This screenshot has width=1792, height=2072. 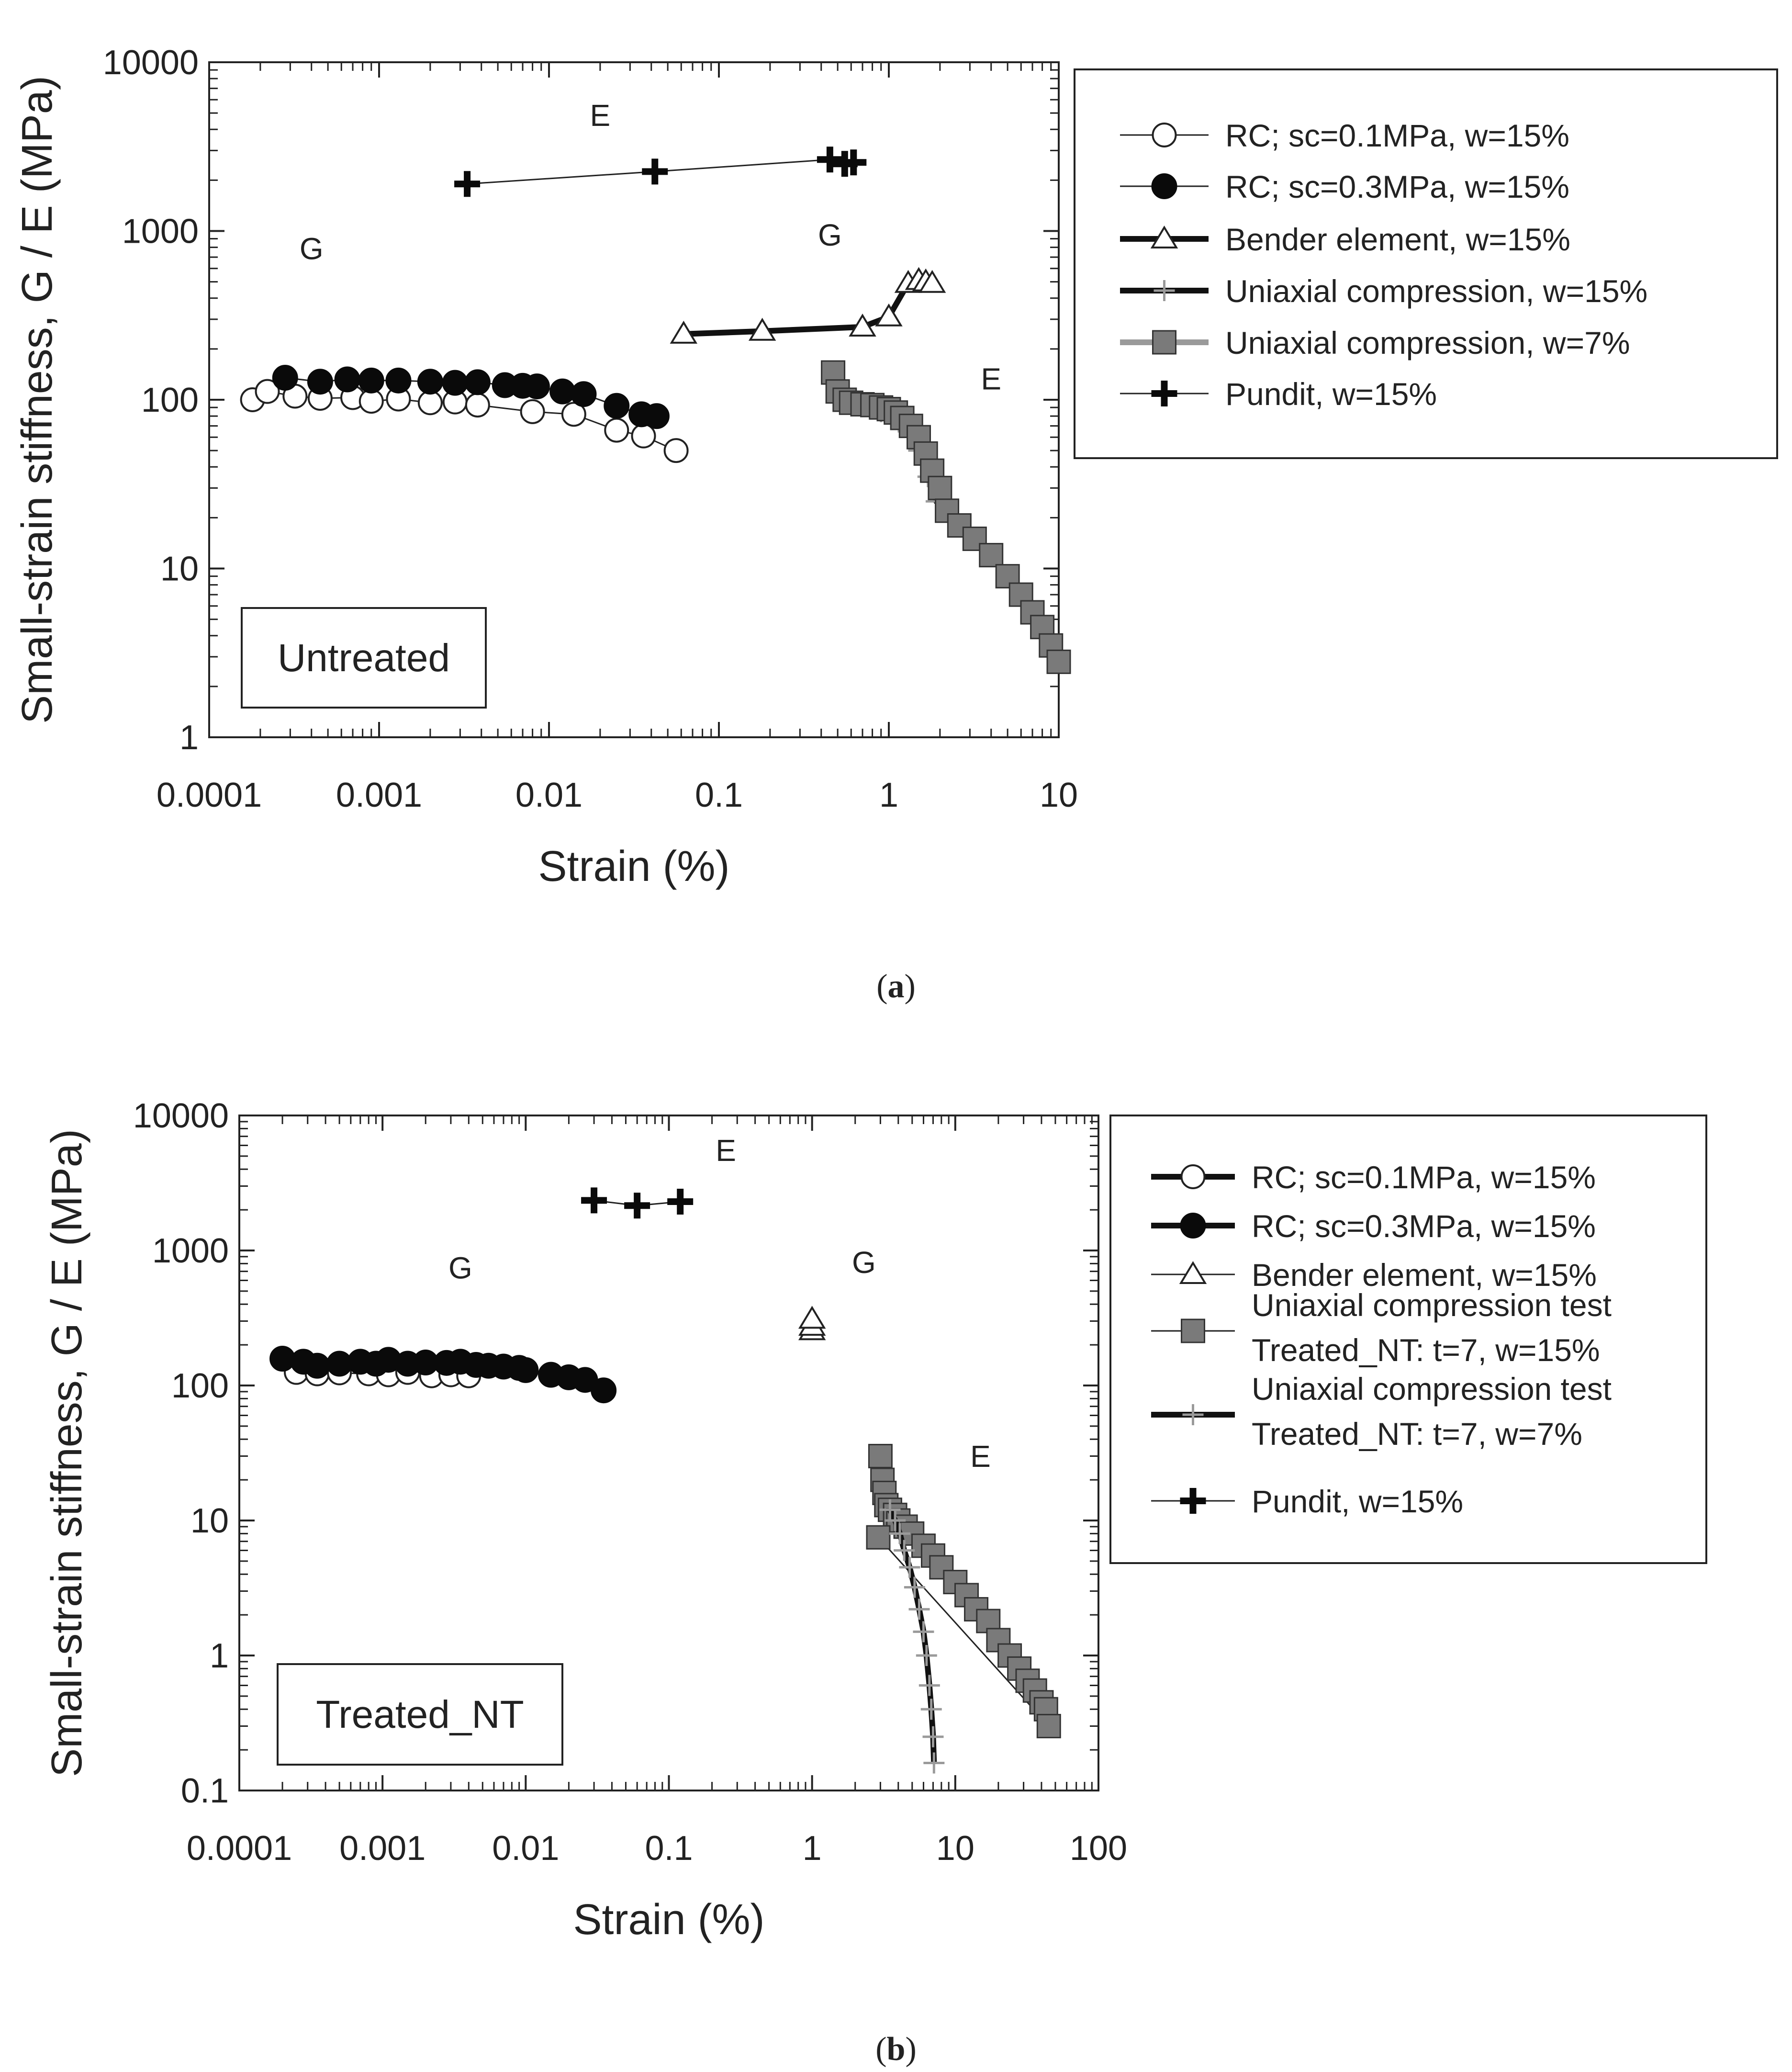 I want to click on legend-item: Uniaxial compression, w=7%, so click(x=1375, y=342).